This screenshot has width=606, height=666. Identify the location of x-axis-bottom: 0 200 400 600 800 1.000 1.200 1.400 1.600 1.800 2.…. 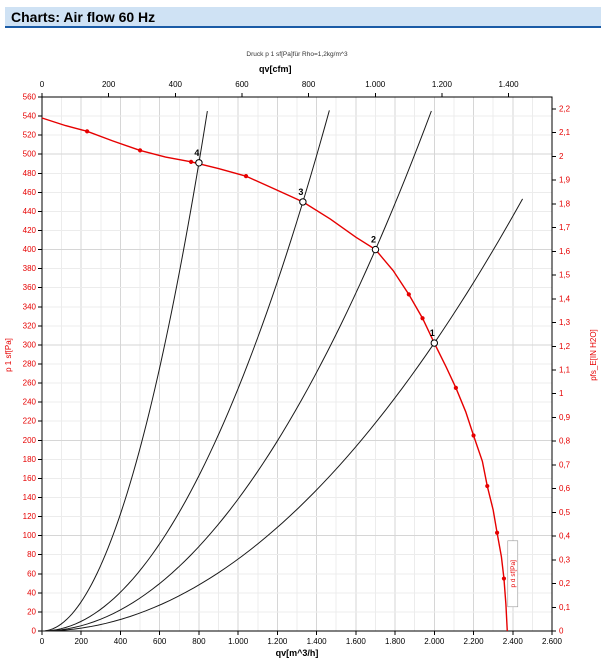
(301, 644).